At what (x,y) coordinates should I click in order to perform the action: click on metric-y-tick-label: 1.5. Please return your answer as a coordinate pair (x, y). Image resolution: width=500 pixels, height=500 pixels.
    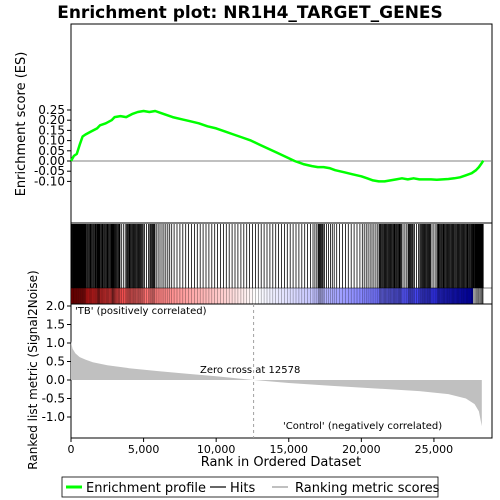
    Looking at the image, I should click on (55, 325).